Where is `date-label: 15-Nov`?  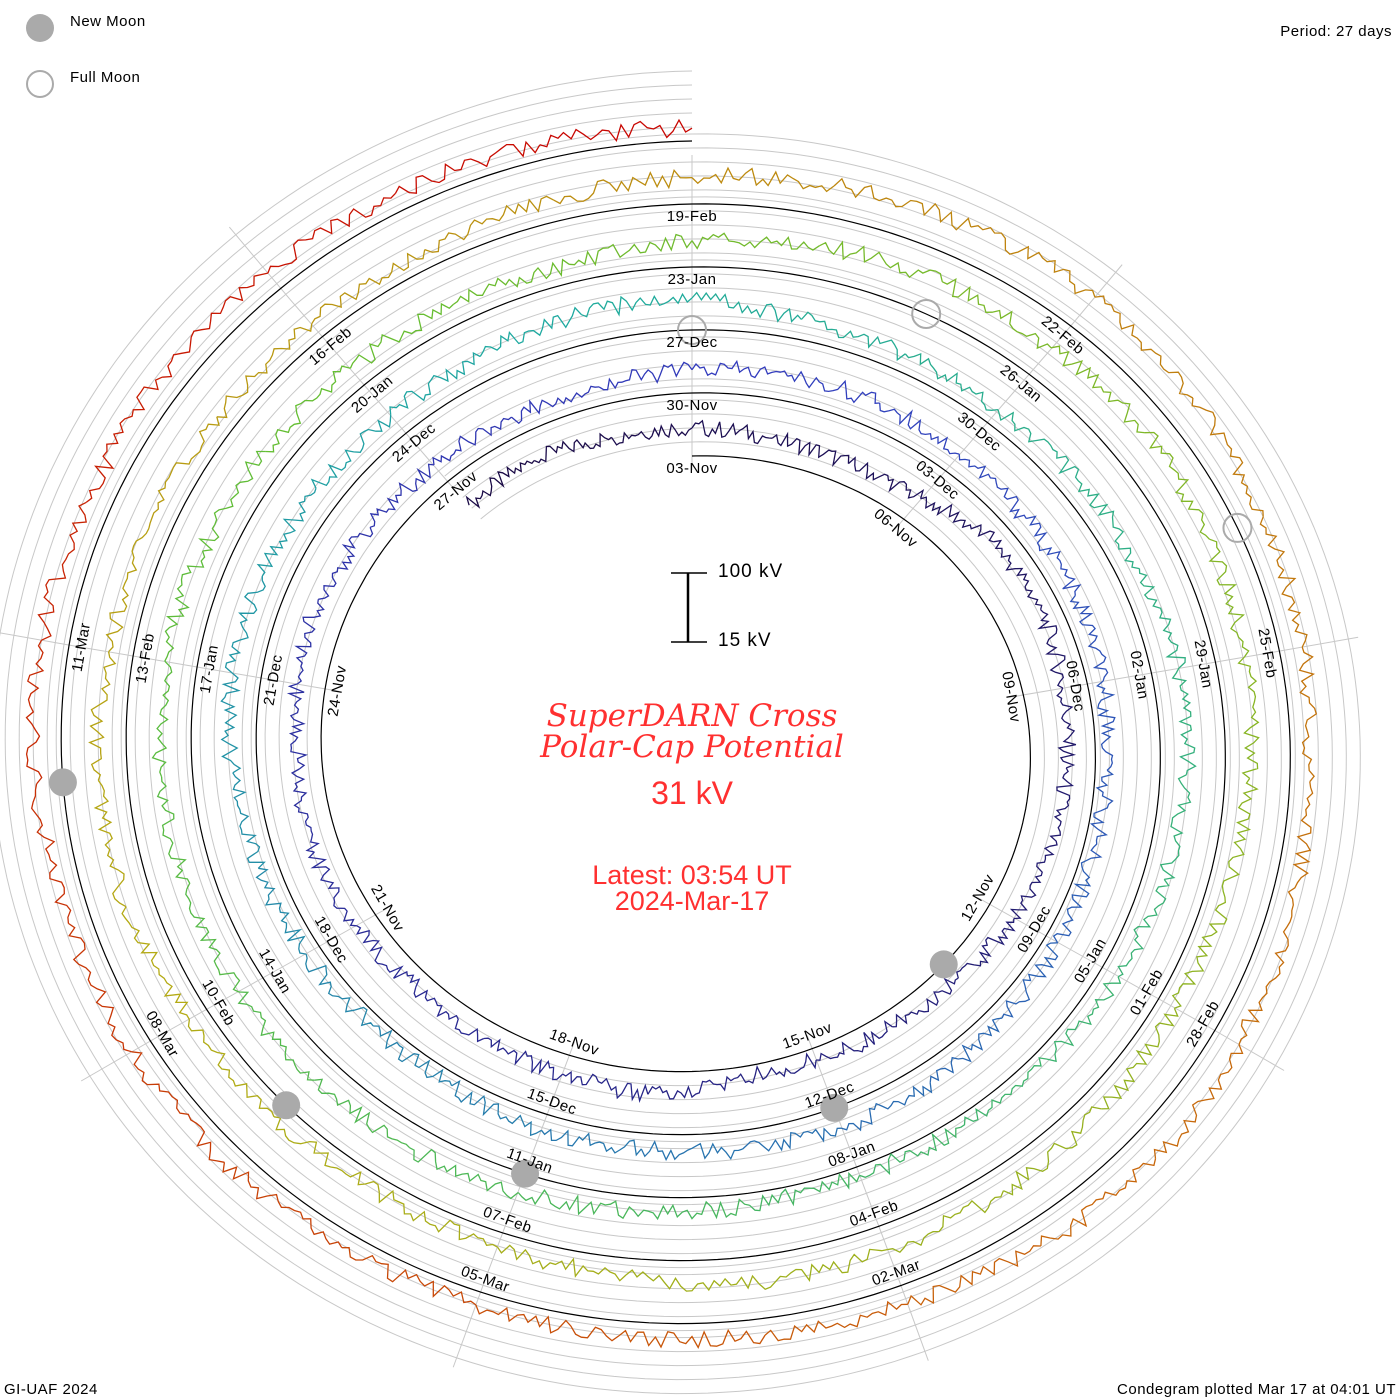
date-label: 15-Nov is located at coordinates (807, 1036).